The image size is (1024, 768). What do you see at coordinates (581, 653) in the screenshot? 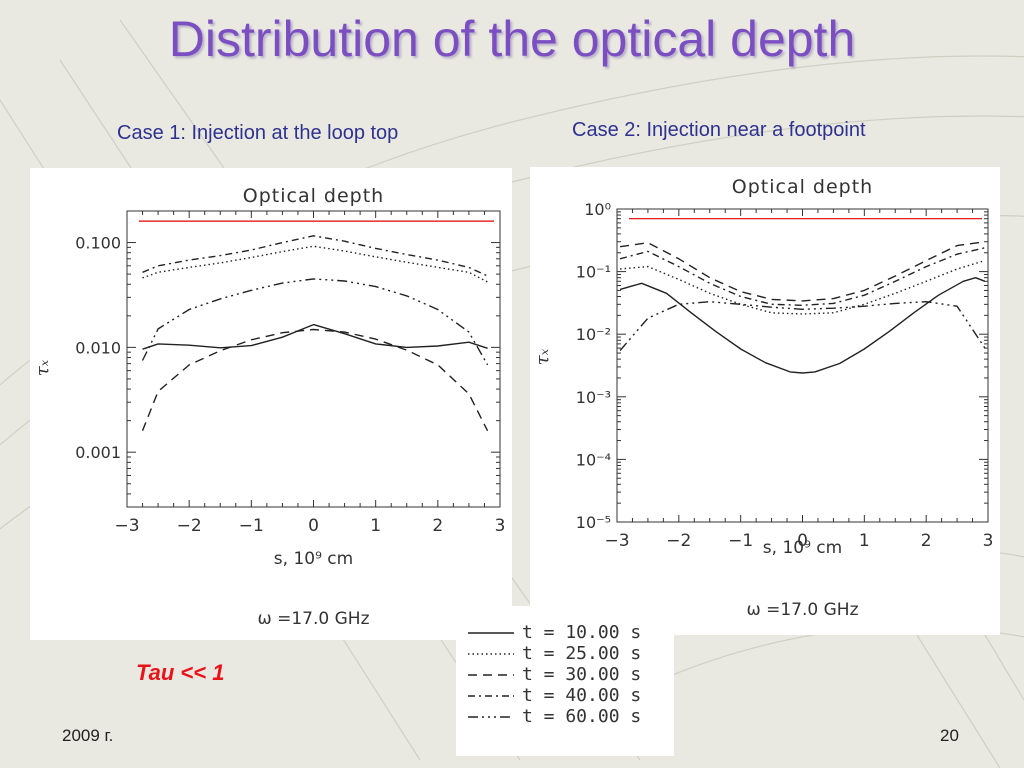
I see `legend-label: t = 25.00 s` at bounding box center [581, 653].